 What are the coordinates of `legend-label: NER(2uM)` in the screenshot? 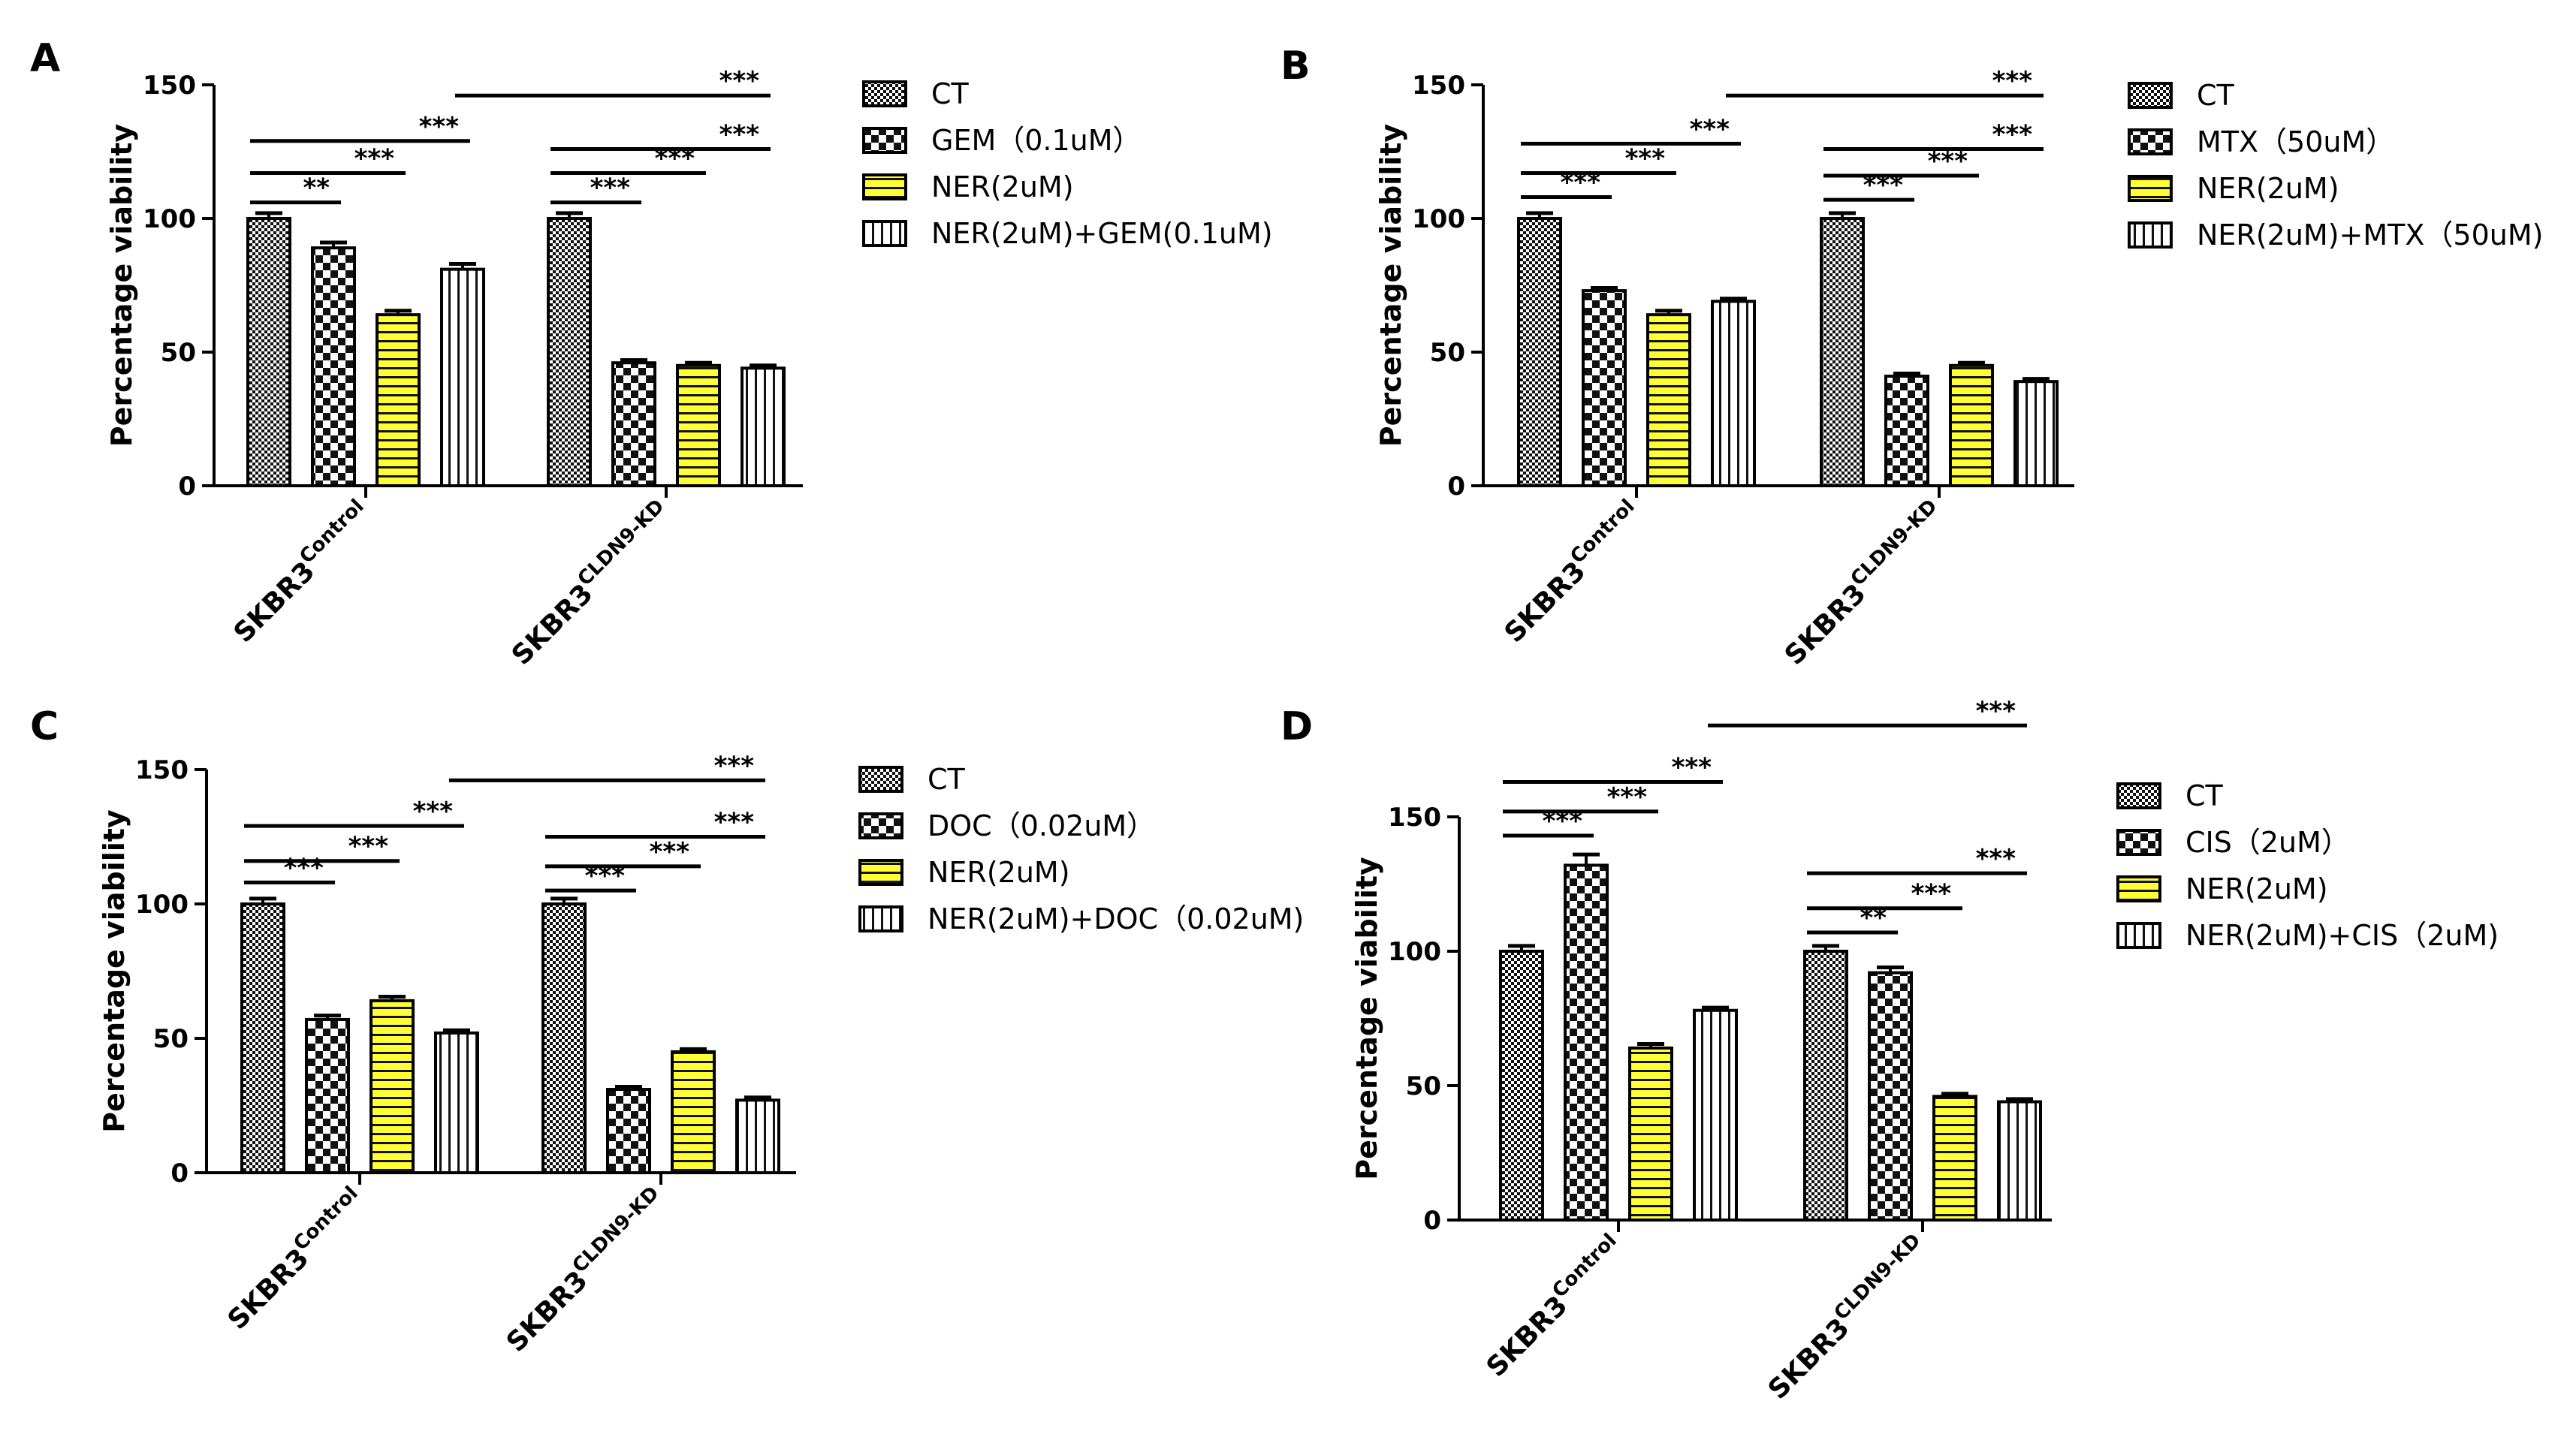 It's located at (1003, 186).